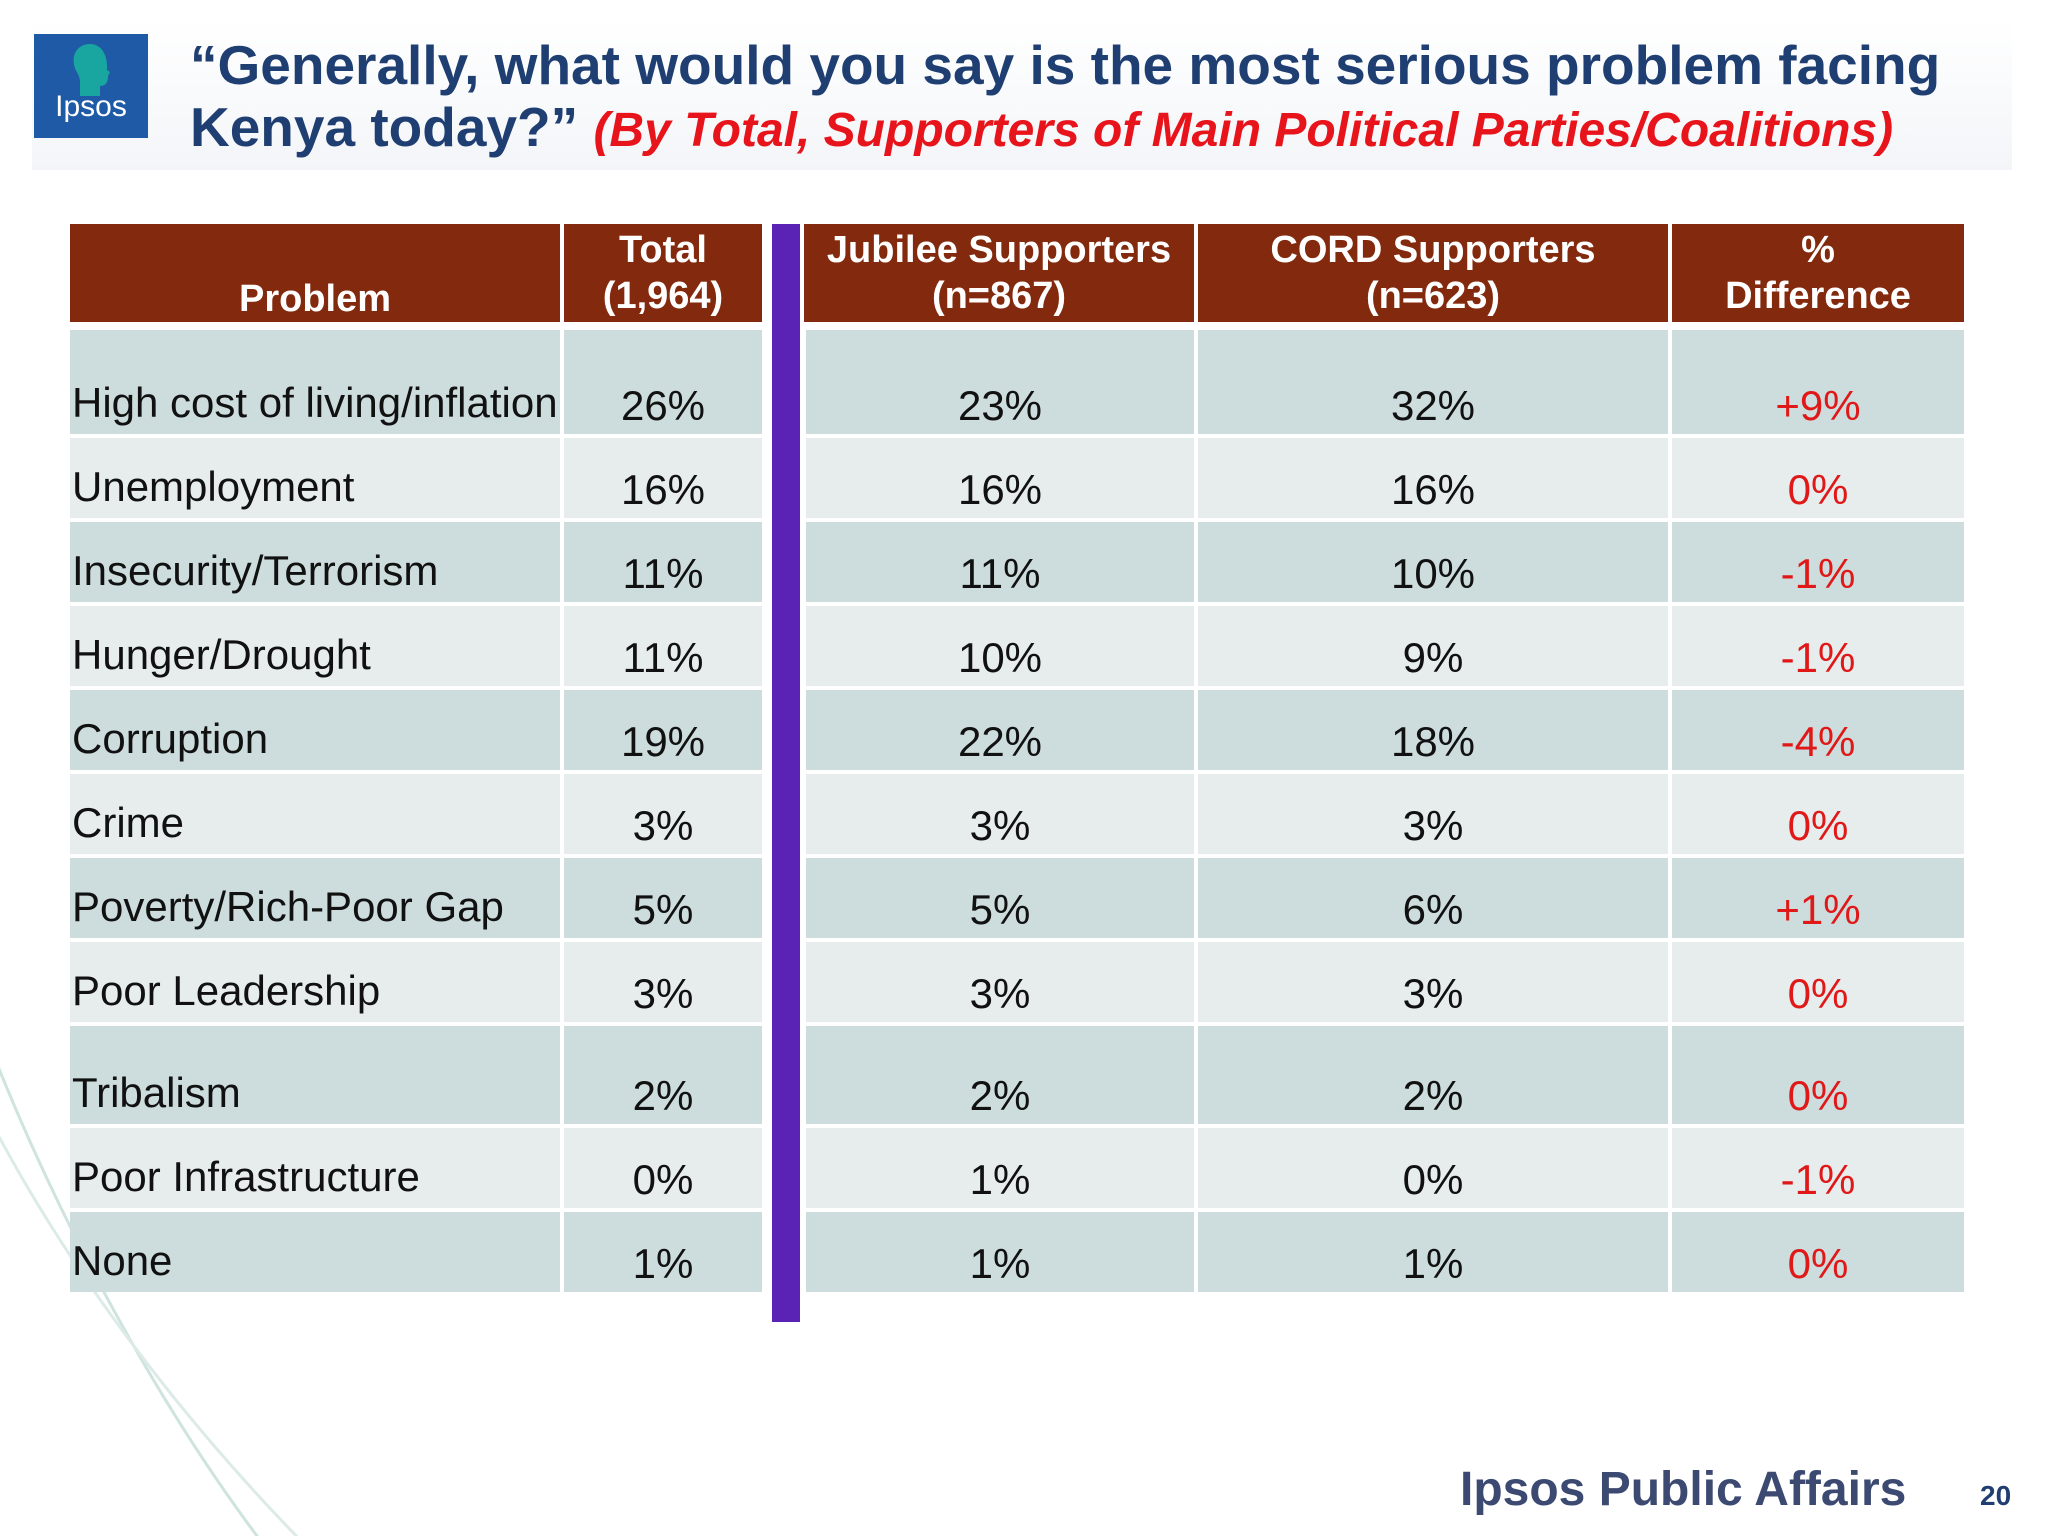 The height and width of the screenshot is (1536, 2048). Describe the element at coordinates (663, 730) in the screenshot. I see `cell-total: 19%` at that location.